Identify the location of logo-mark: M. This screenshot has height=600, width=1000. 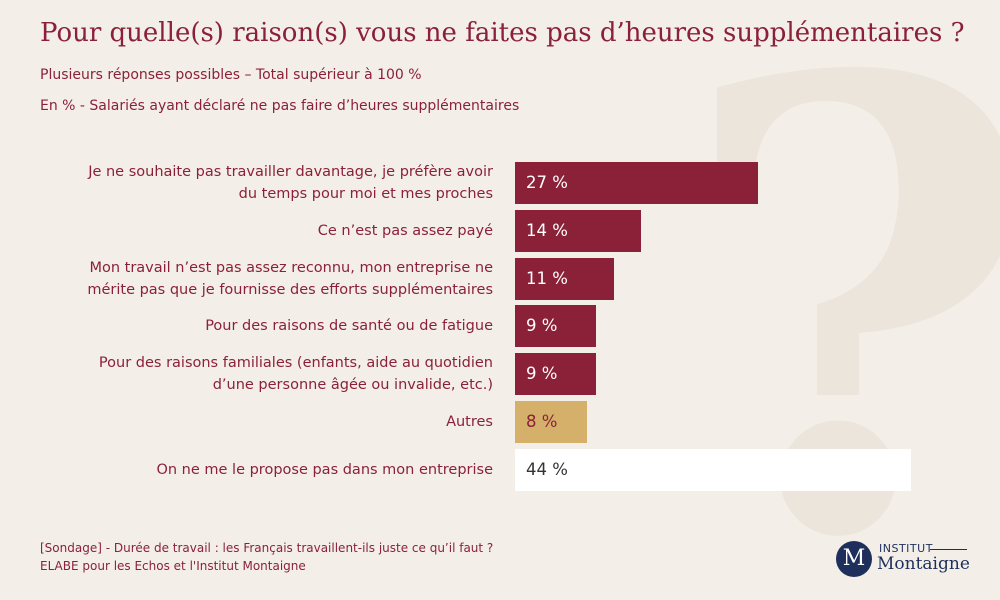
(854, 559).